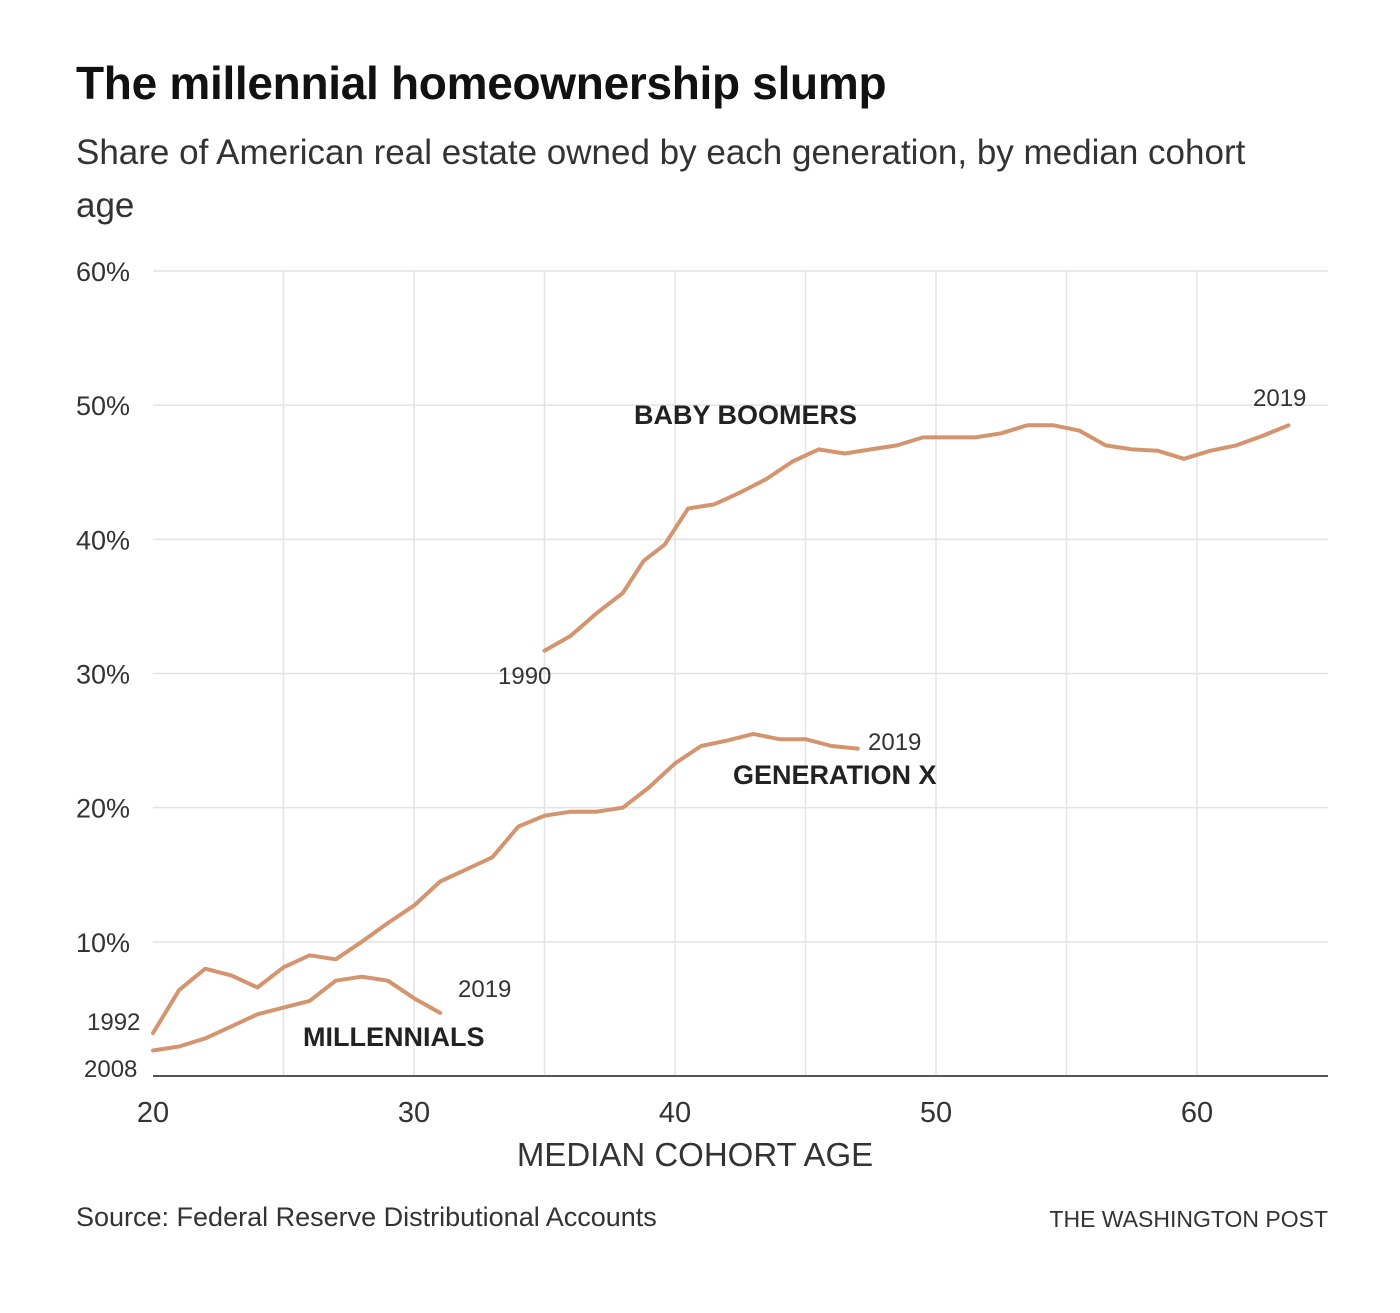  What do you see at coordinates (695, 1154) in the screenshot?
I see `x-axis-title: MEDIAN COHORT AGE` at bounding box center [695, 1154].